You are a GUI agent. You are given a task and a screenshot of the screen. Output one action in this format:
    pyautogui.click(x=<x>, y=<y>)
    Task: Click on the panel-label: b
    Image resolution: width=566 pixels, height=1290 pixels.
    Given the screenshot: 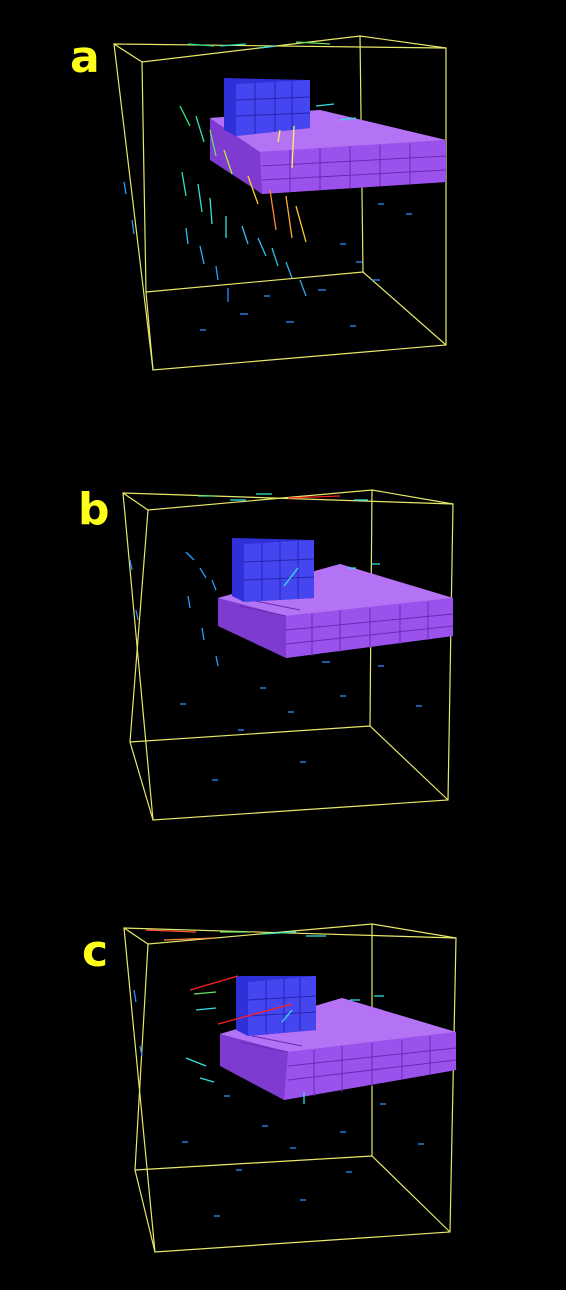 What is the action you would take?
    pyautogui.click(x=94, y=509)
    